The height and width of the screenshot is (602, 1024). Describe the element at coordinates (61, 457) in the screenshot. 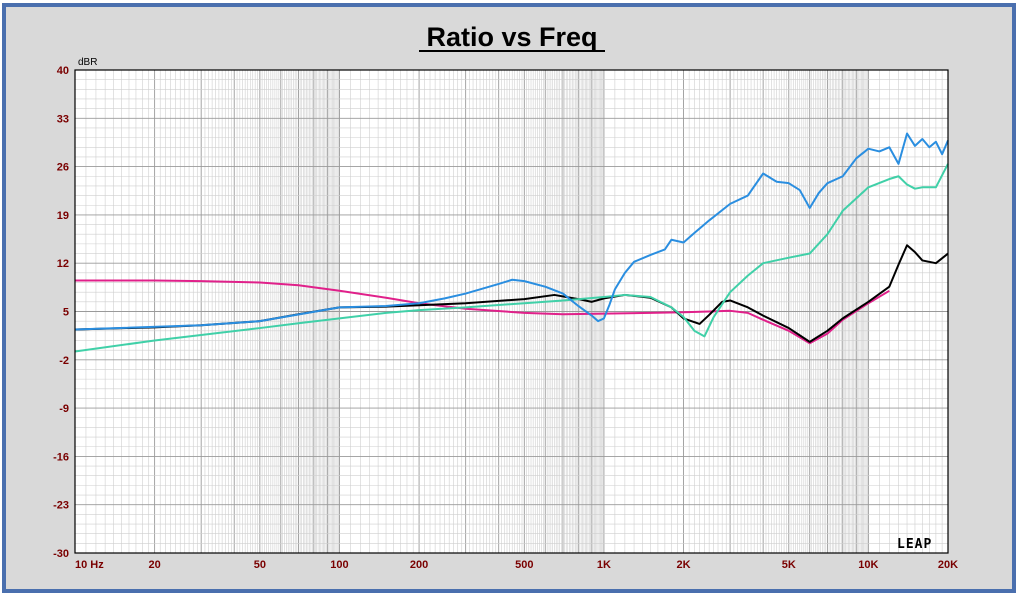

I see `y-tick-label: -16` at that location.